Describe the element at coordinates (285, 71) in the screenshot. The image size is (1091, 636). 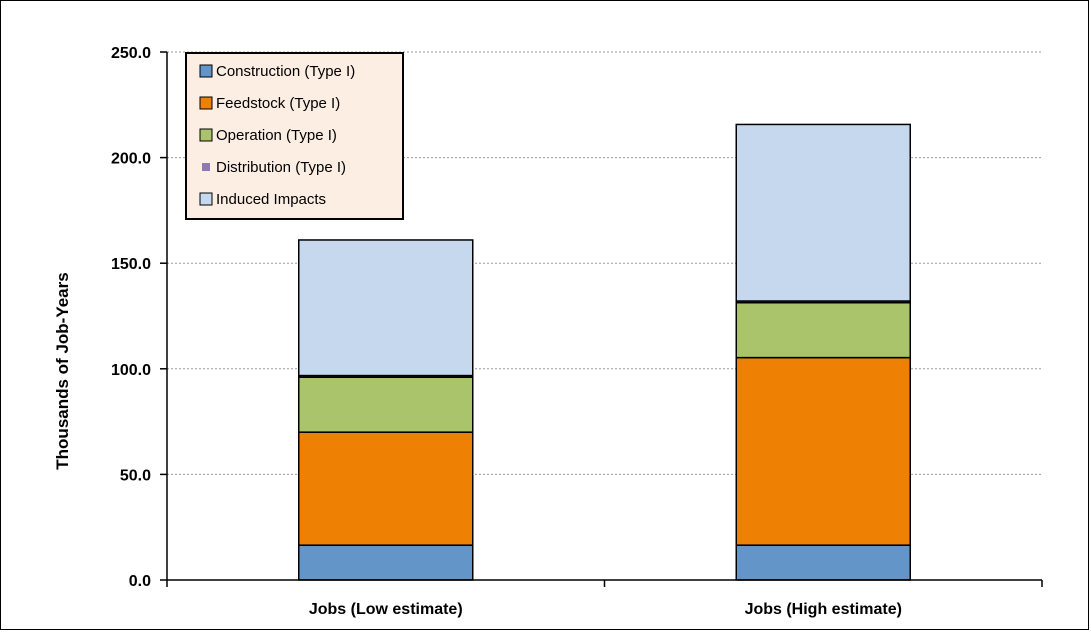
I see `legend-label: Construction (Type I)` at that location.